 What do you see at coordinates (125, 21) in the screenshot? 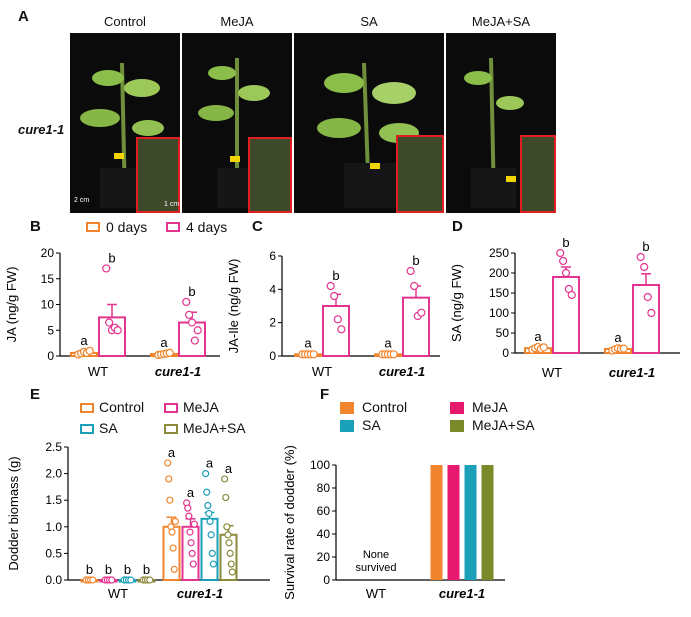
I see `col-header-control: Control` at bounding box center [125, 21].